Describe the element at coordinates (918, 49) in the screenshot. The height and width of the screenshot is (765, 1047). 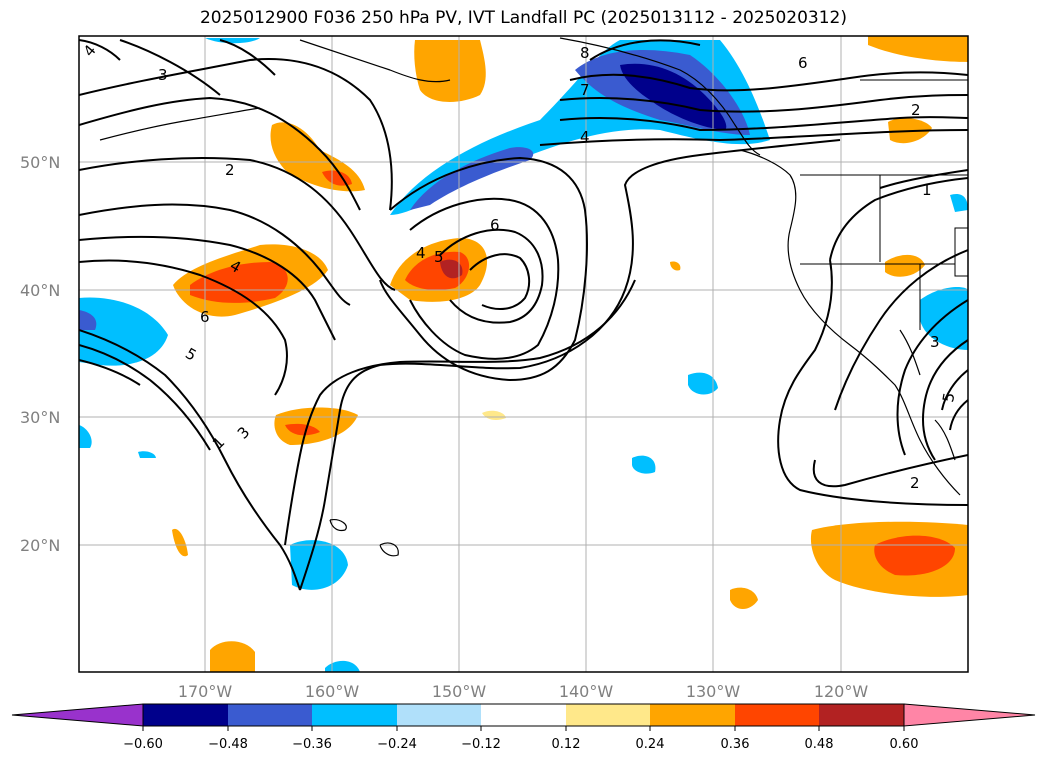
I see `pos-anomaly-ne` at that location.